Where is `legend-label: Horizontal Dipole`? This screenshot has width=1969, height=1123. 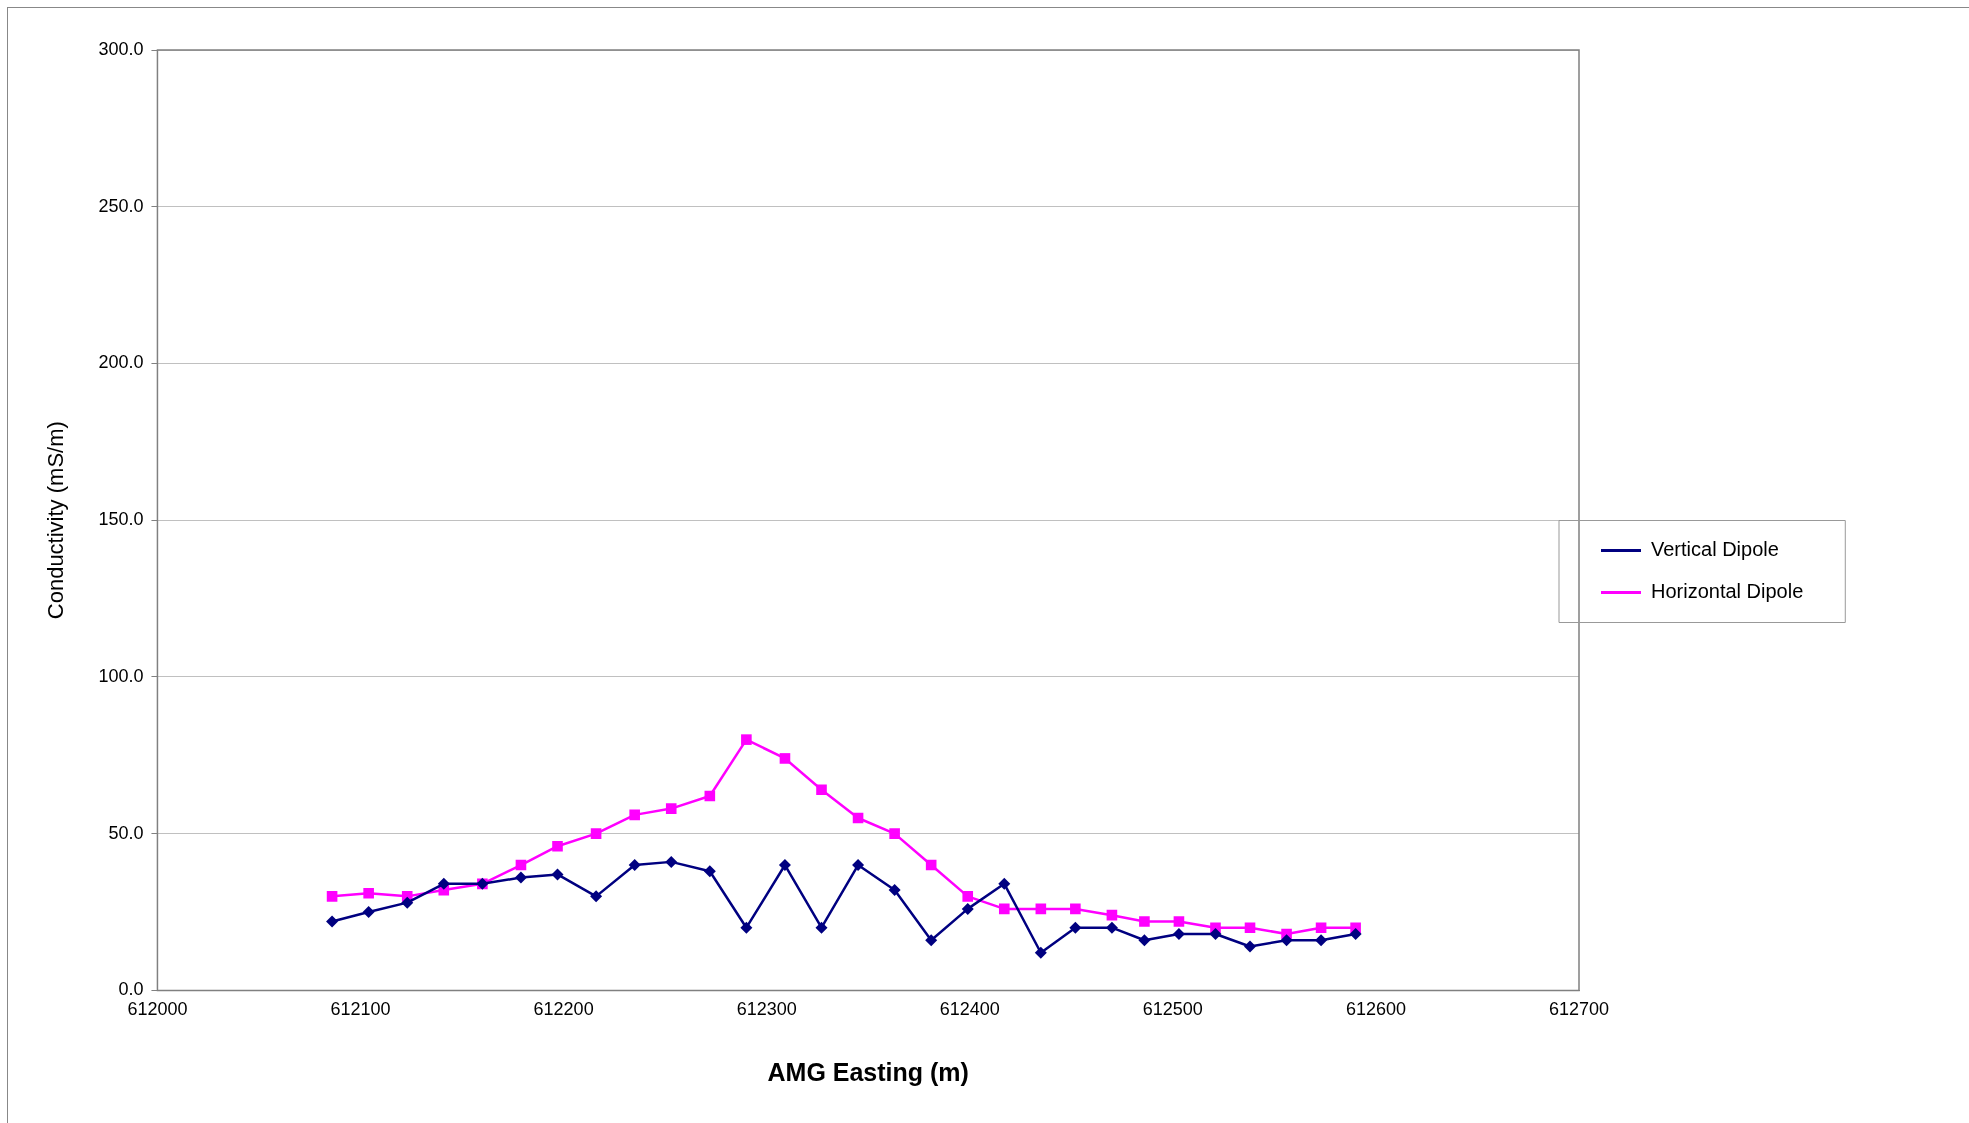 legend-label: Horizontal Dipole is located at coordinates (1727, 591).